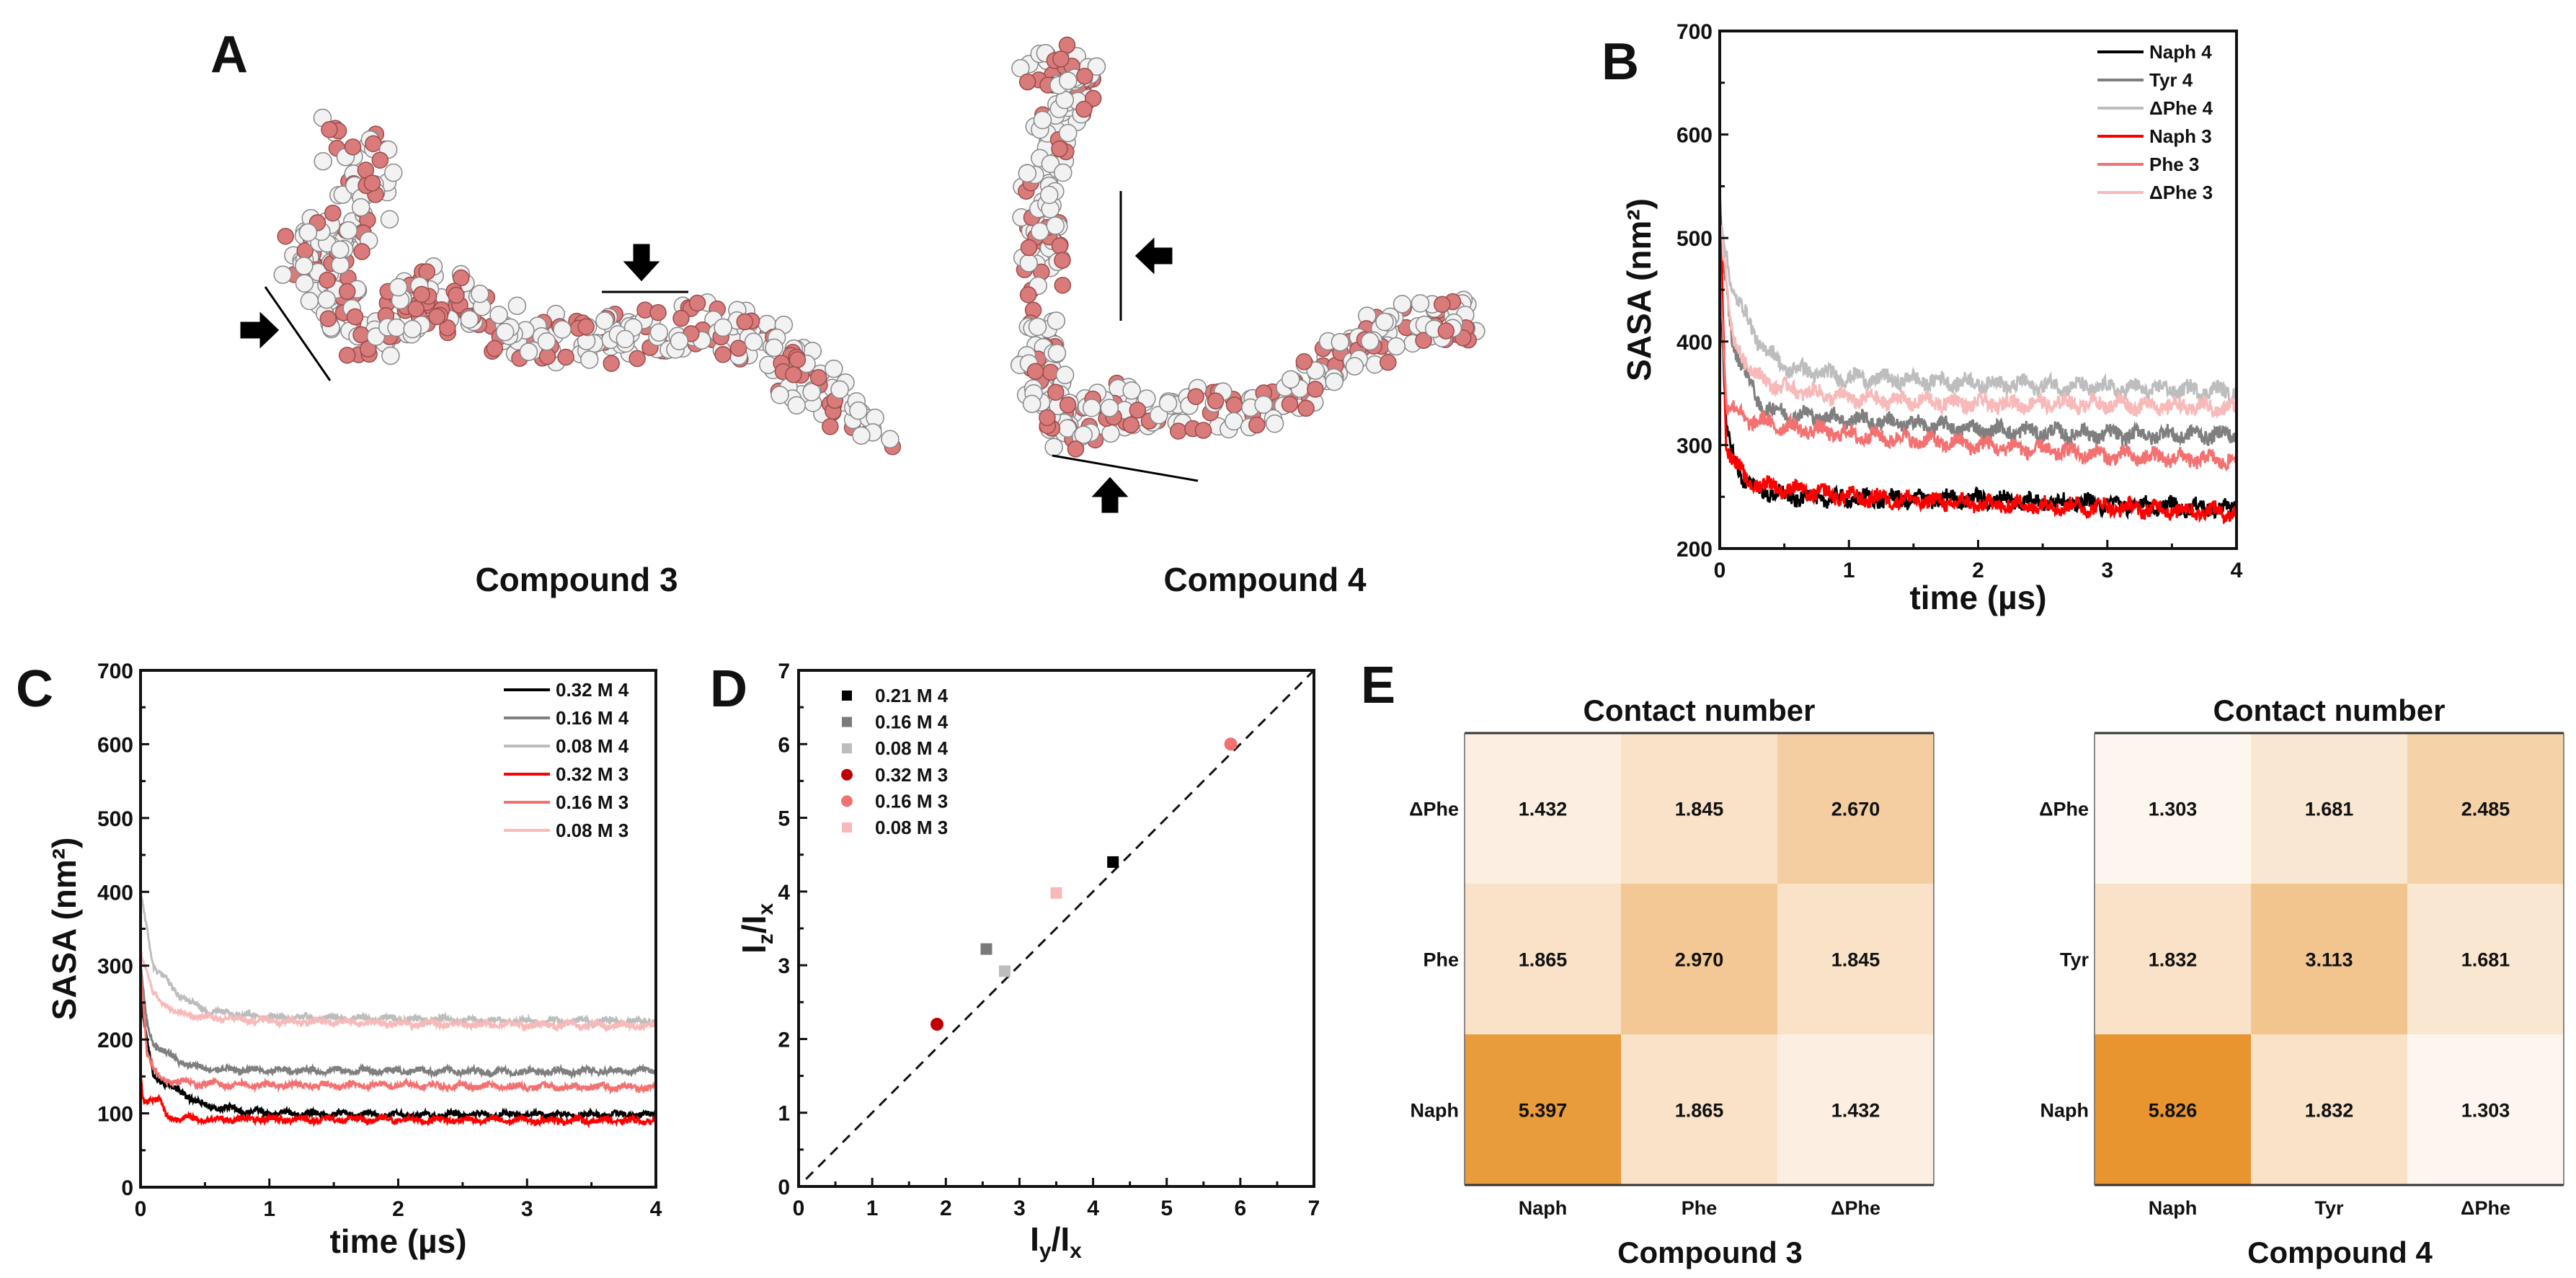 The height and width of the screenshot is (1278, 2576). What do you see at coordinates (2237, 570) in the screenshot?
I see `x-tick-label: 4` at bounding box center [2237, 570].